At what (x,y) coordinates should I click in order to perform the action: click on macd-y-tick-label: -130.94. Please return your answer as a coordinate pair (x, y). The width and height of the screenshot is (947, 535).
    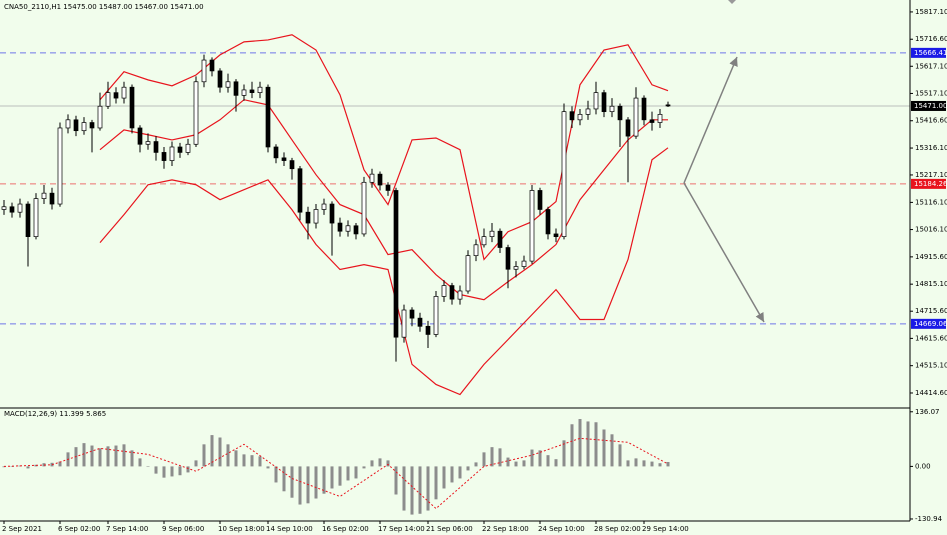
    Looking at the image, I should click on (929, 519).